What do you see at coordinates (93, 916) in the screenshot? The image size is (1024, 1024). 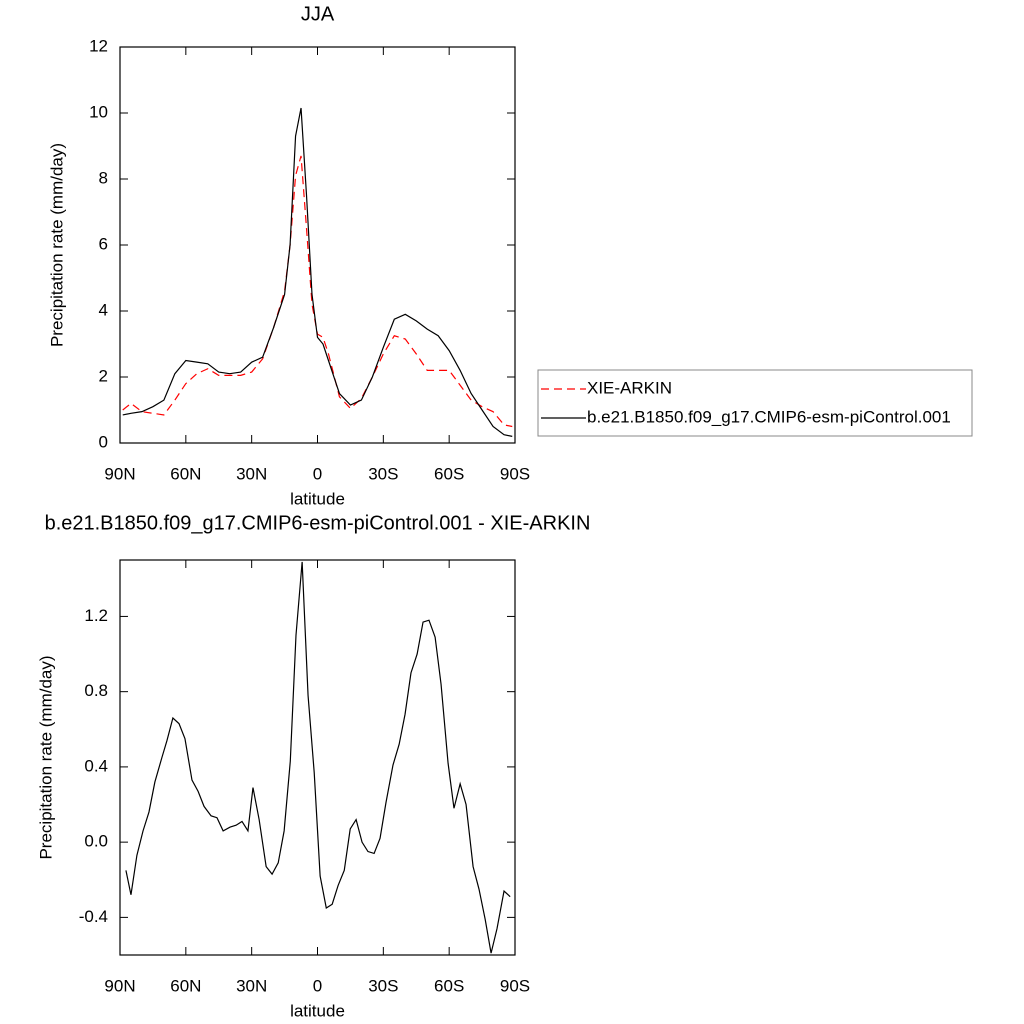 I see `y-tick-label: -0.4` at bounding box center [93, 916].